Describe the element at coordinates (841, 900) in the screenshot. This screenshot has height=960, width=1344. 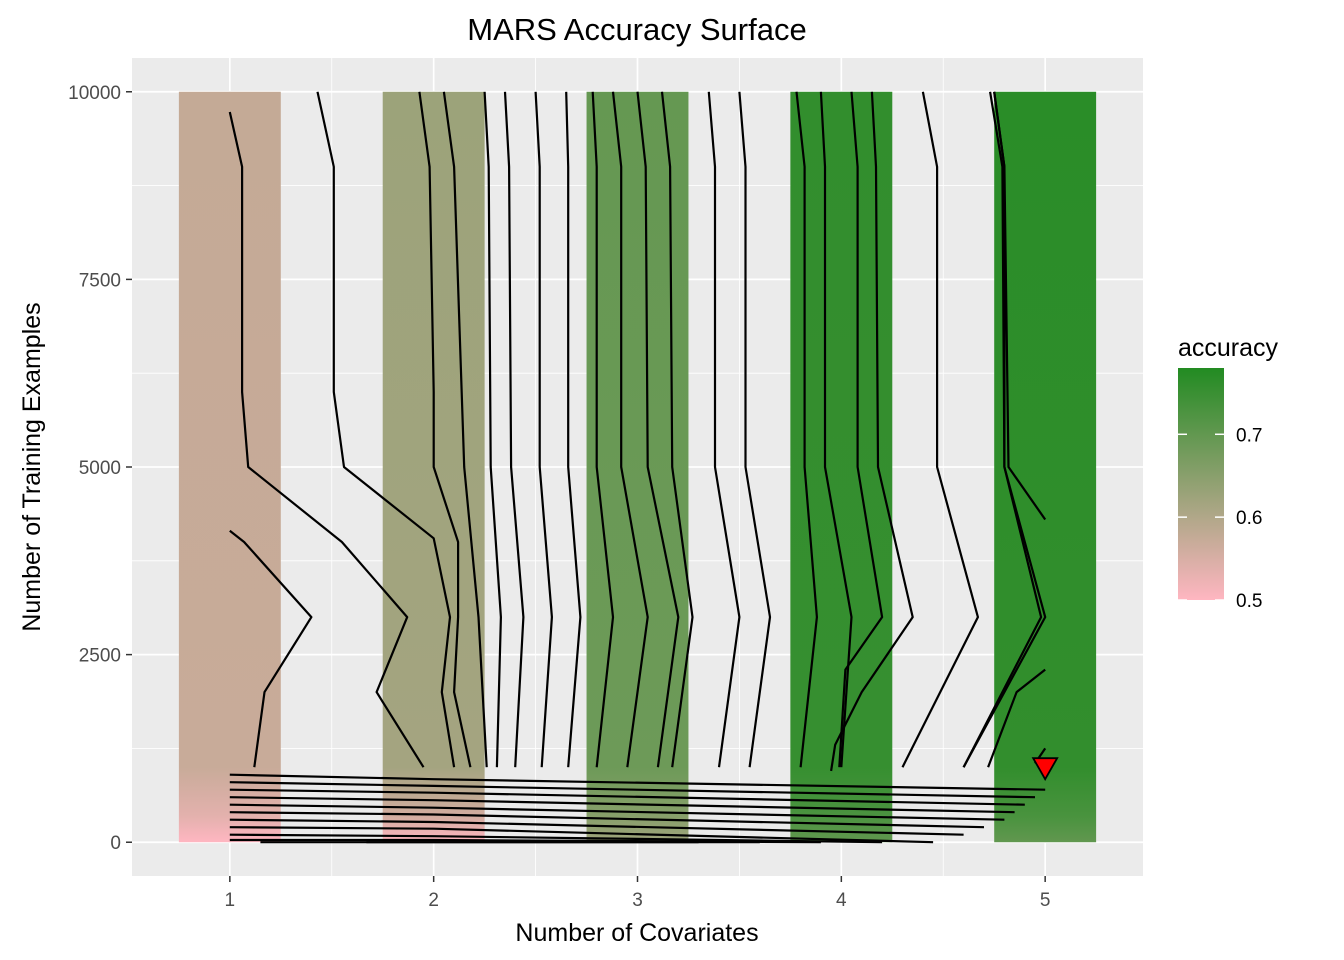
I see `x-tick-label: 4` at that location.